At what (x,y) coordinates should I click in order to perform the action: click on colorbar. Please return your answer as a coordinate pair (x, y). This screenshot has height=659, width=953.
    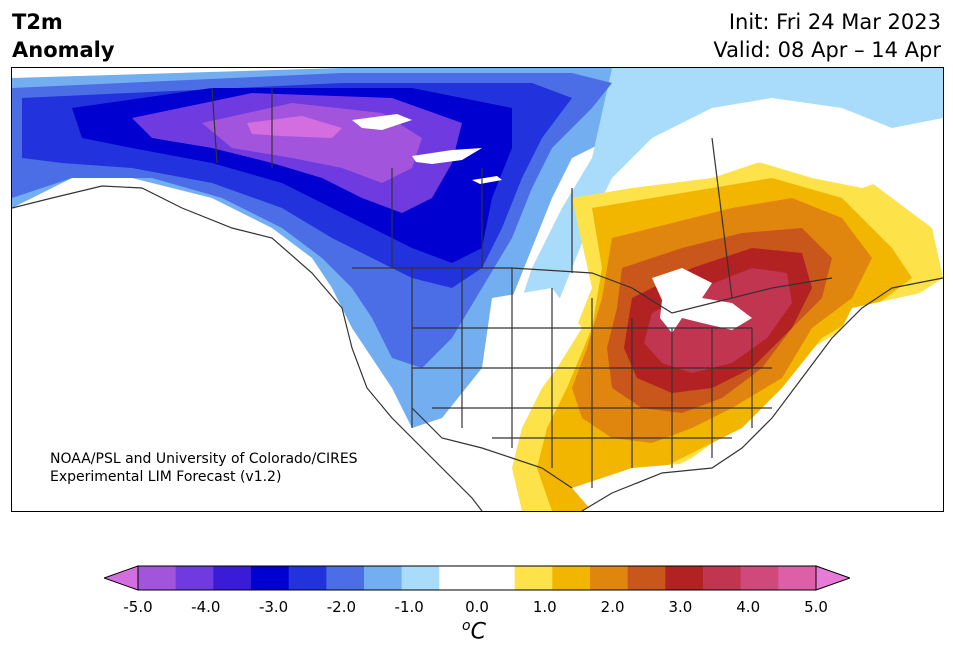
    Looking at the image, I should click on (477, 578).